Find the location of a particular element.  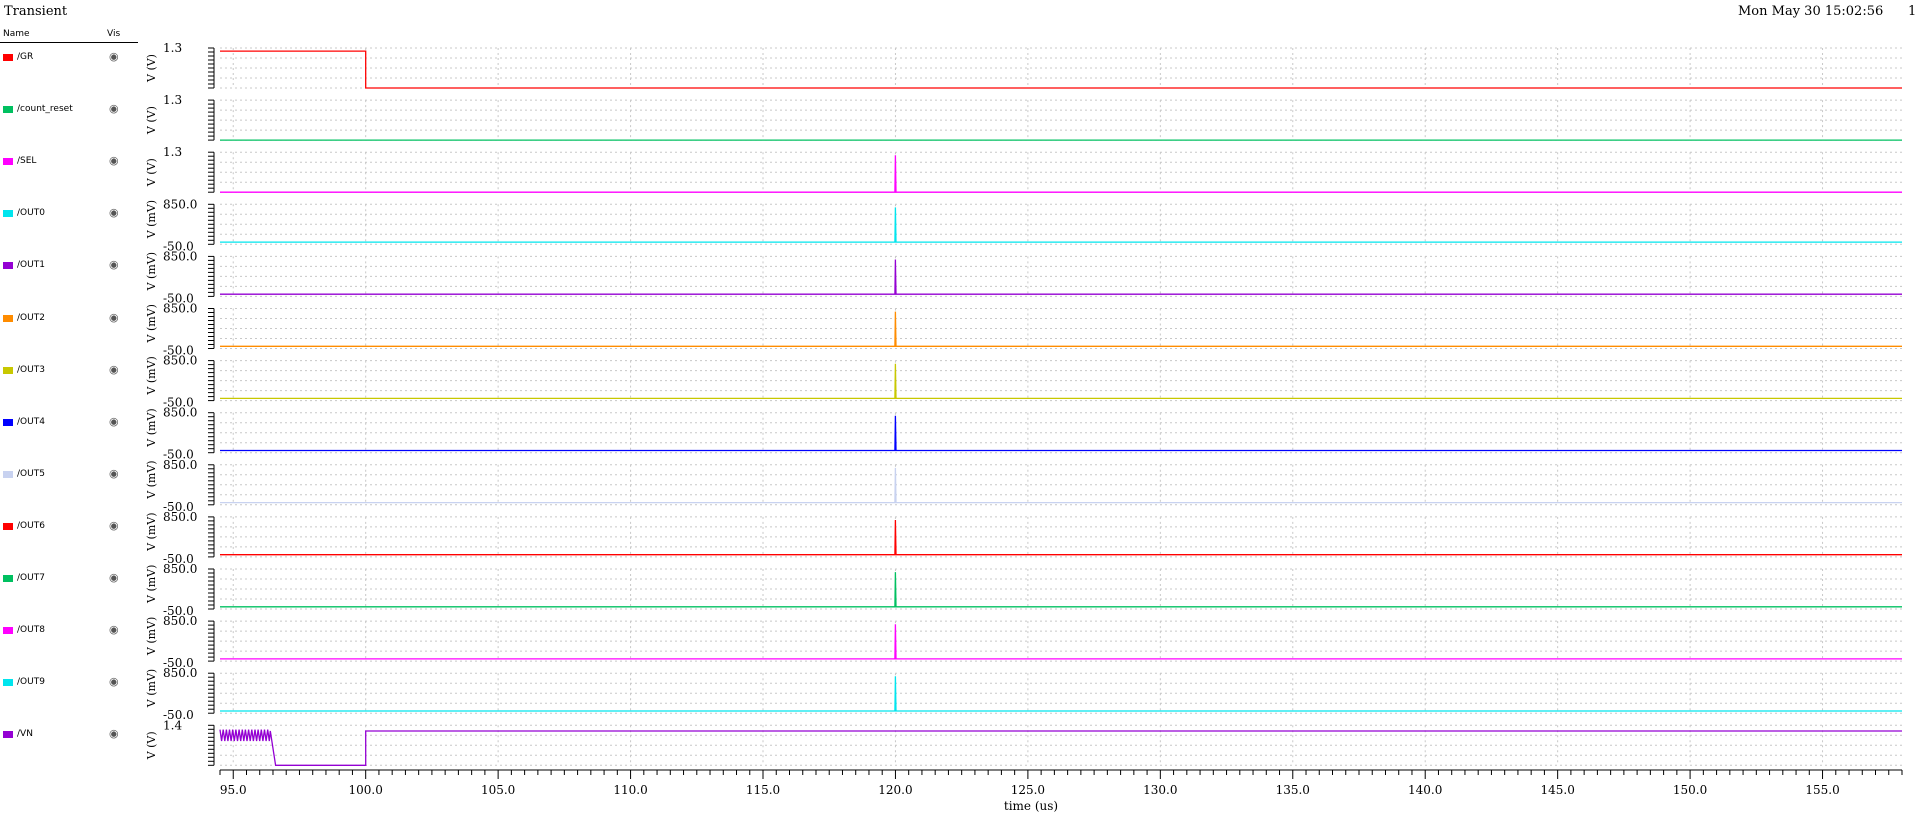

legend-item: /VN ◉ is located at coordinates (69, 734).